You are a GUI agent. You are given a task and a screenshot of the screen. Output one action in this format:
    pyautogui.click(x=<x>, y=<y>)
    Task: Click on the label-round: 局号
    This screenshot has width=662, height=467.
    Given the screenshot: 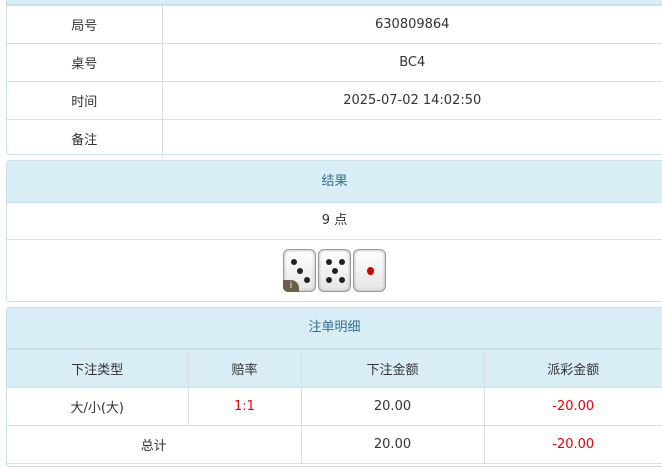 What is the action you would take?
    pyautogui.click(x=85, y=24)
    